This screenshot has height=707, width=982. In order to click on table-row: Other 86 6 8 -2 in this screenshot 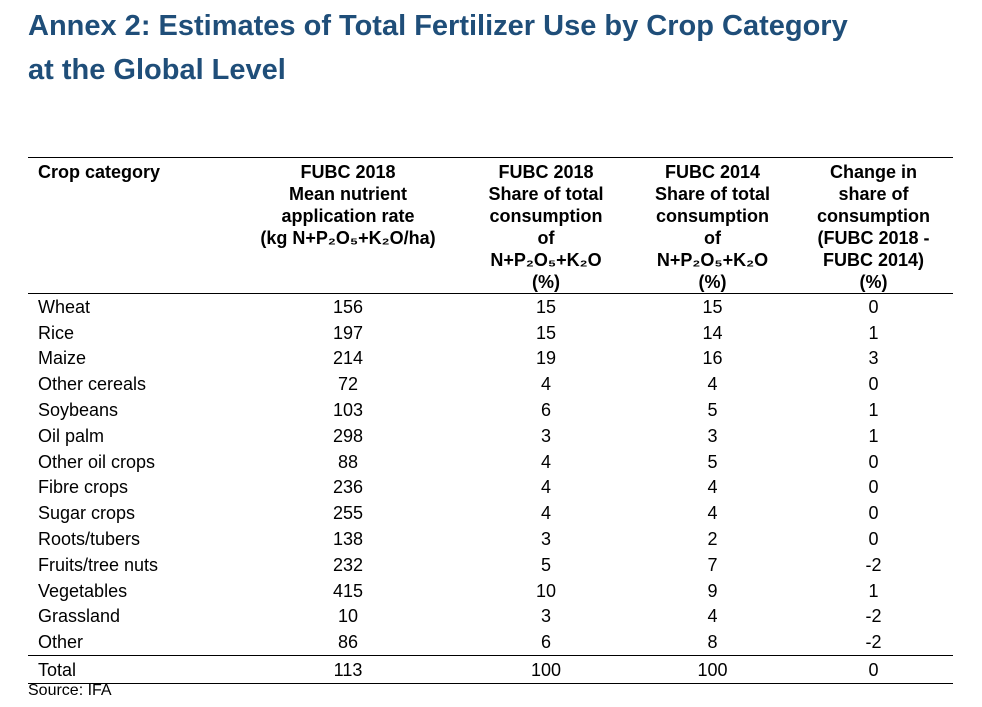, I will do `click(490, 642)`.